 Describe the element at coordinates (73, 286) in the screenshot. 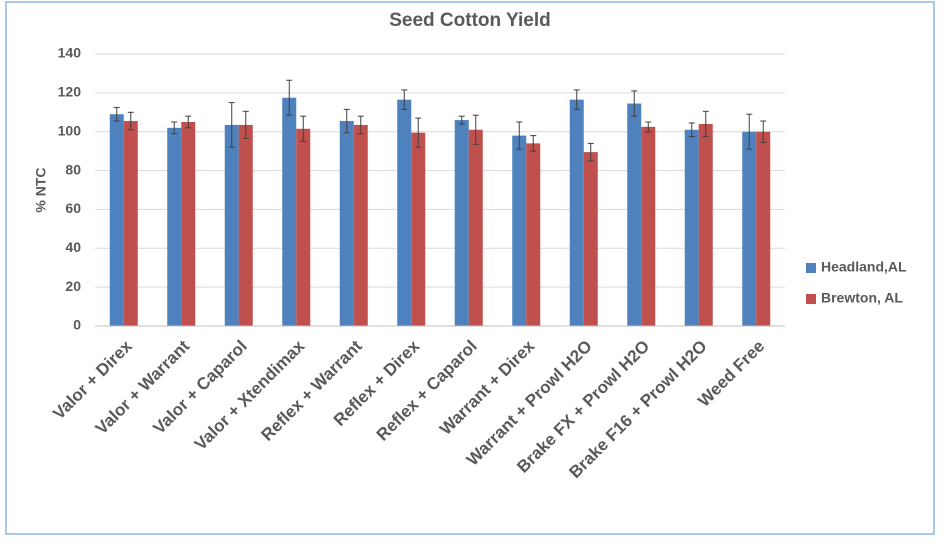

I see `y-tick-label: 20` at that location.